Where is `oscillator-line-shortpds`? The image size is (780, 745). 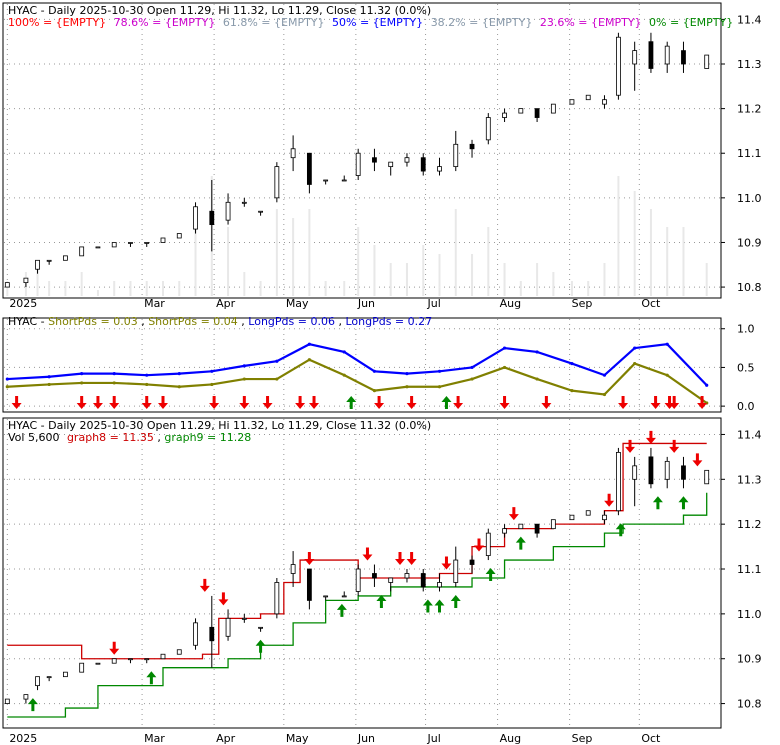 oscillator-line-shortpds is located at coordinates (357, 381).